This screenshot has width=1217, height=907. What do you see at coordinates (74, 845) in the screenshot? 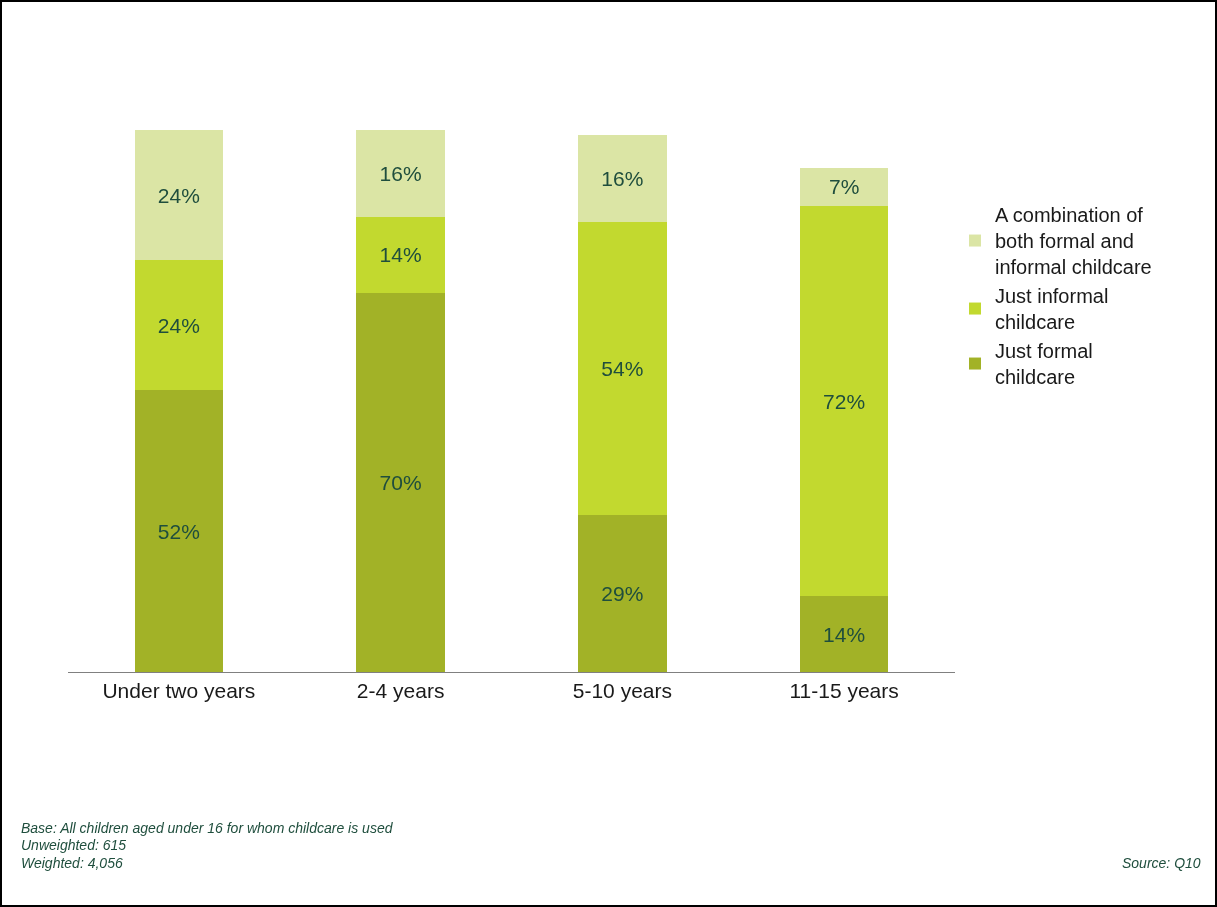
I see `text: Unweighted: 615` at bounding box center [74, 845].